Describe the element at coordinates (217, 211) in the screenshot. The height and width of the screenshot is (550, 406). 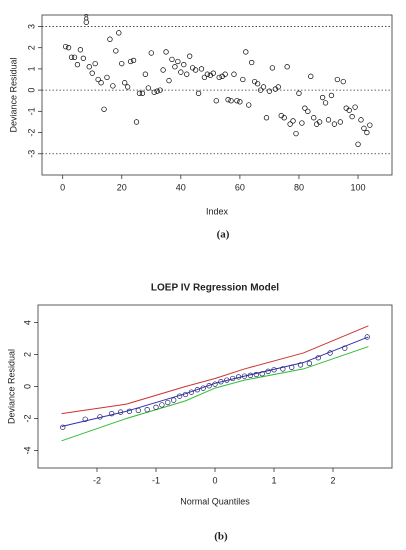
I see `x-axis-label: Index` at that location.